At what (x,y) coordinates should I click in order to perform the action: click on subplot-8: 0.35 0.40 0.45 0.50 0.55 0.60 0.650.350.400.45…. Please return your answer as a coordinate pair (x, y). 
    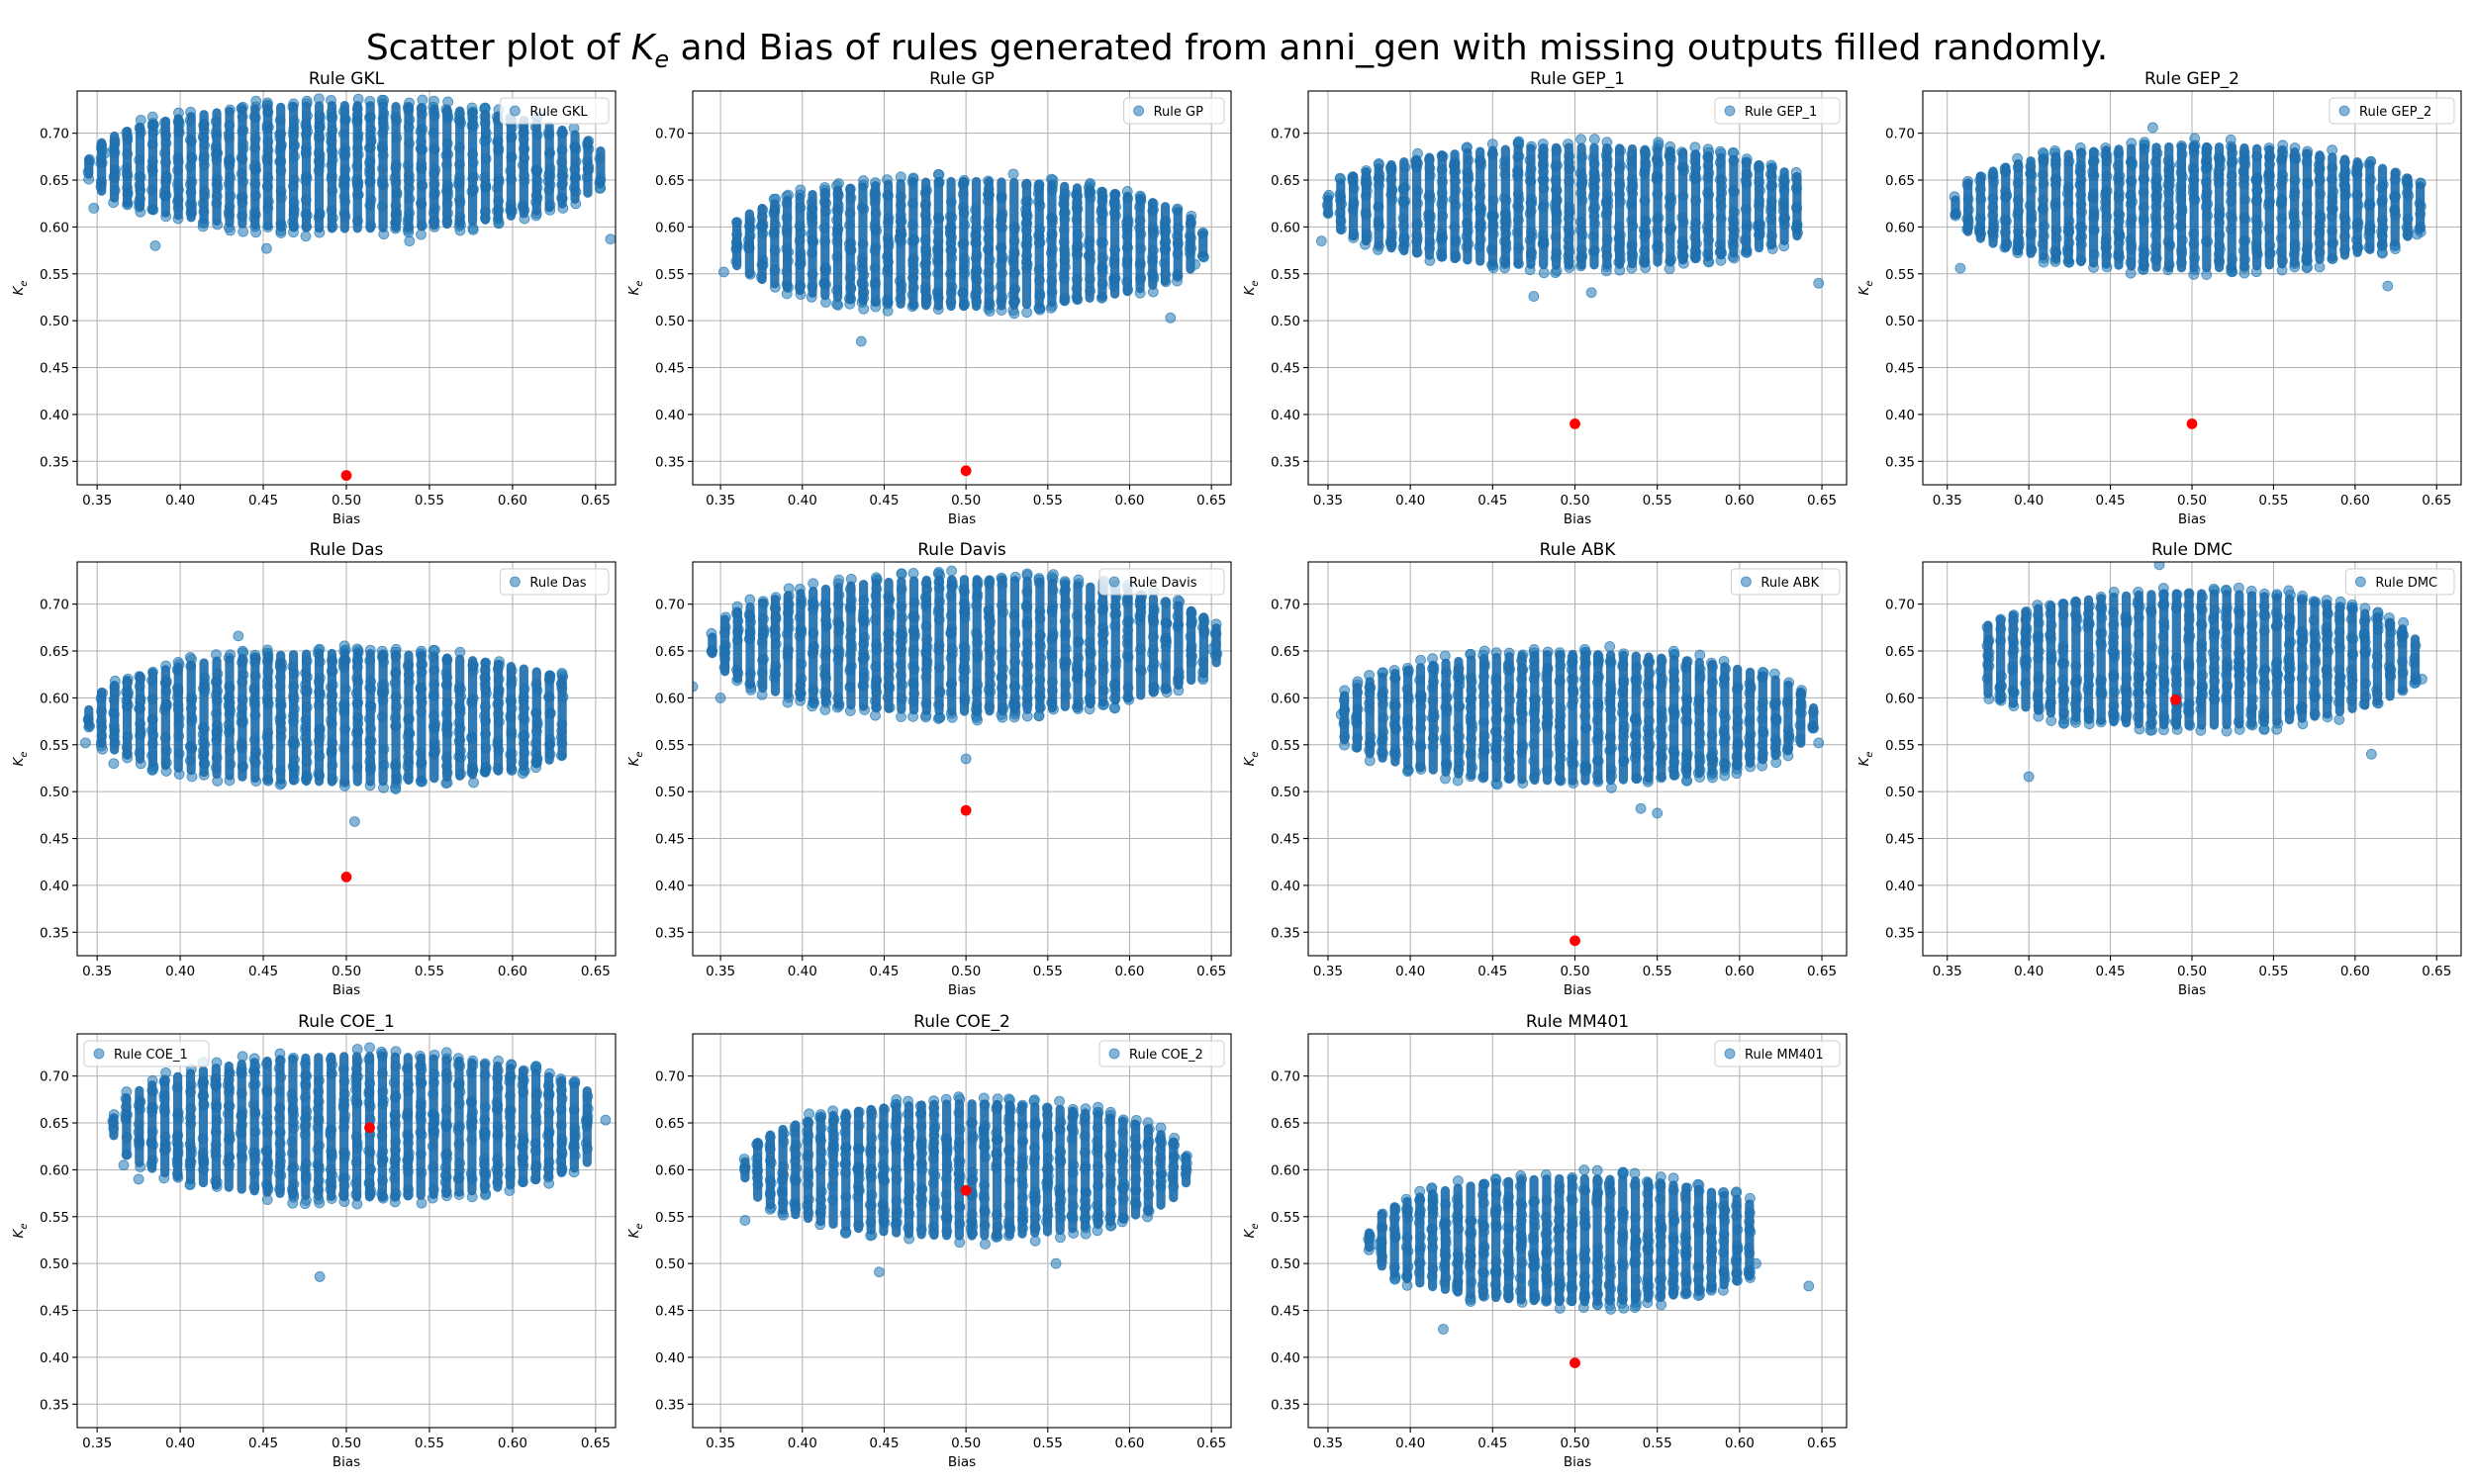
    Looking at the image, I should click on (2159, 769).